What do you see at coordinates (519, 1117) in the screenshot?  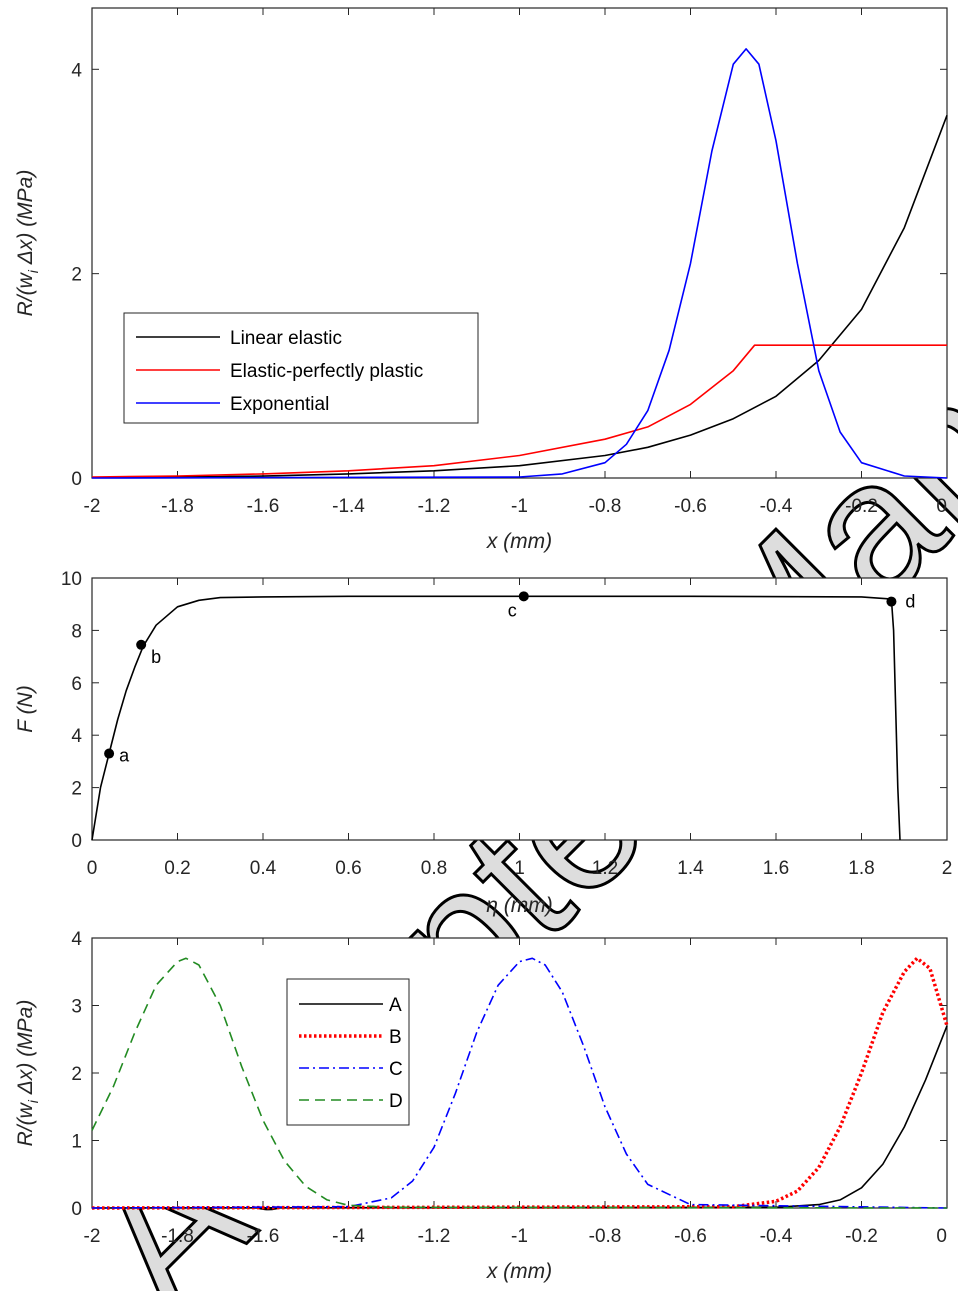 I see `series-line-a` at bounding box center [519, 1117].